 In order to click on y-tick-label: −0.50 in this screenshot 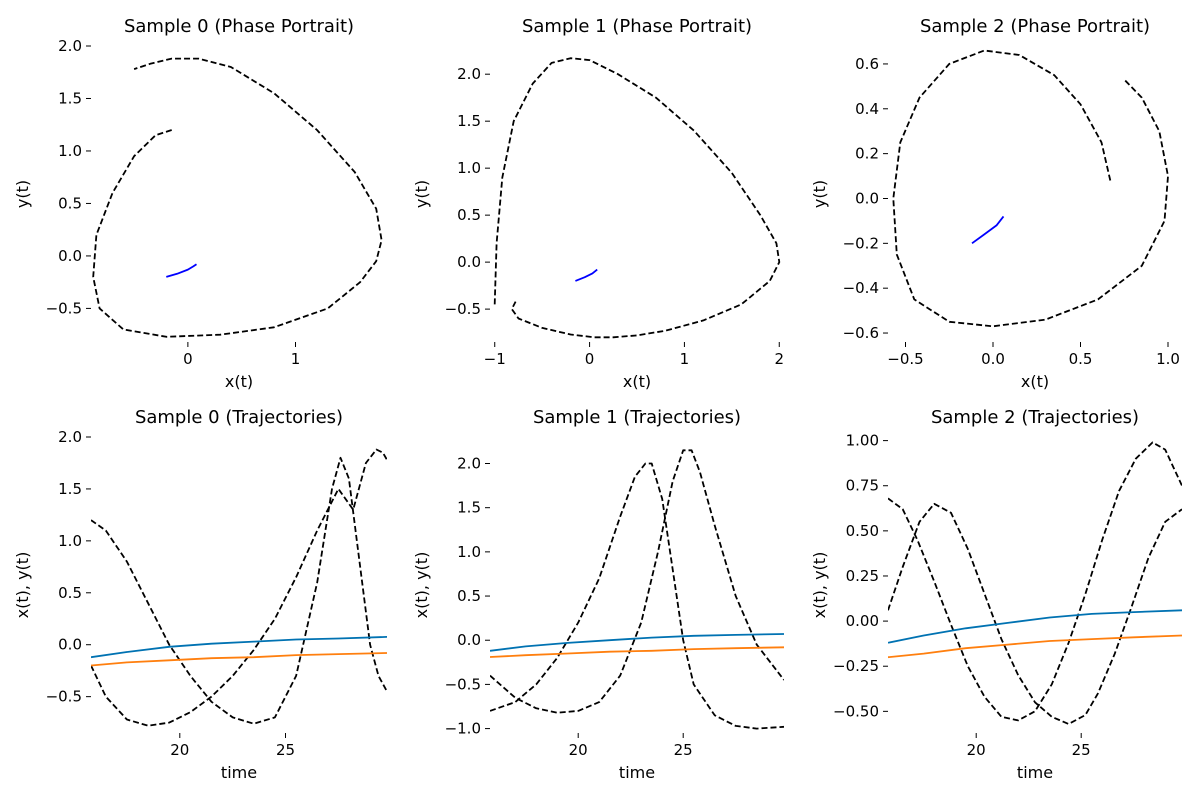, I will do `click(856, 711)`.